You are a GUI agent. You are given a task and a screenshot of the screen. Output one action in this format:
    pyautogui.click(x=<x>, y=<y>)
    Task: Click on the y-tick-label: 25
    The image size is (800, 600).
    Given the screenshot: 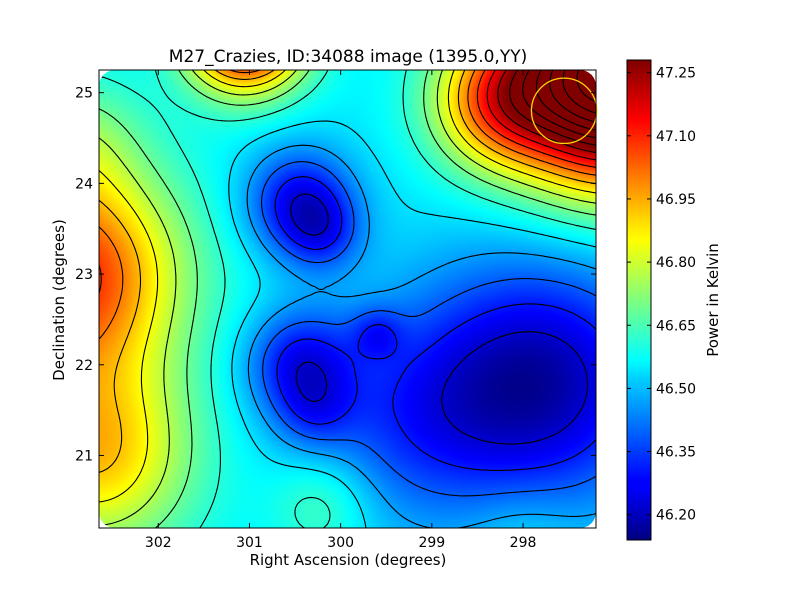 What is the action you would take?
    pyautogui.click(x=84, y=94)
    